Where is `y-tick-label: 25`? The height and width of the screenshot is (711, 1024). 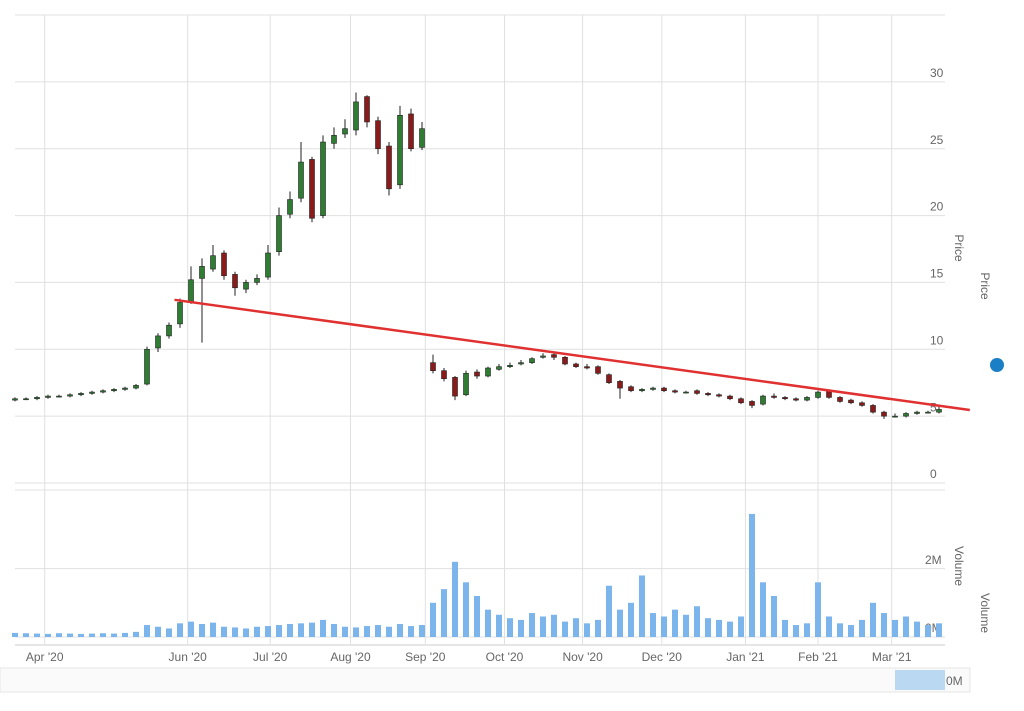
y-tick-label: 25 is located at coordinates (937, 140).